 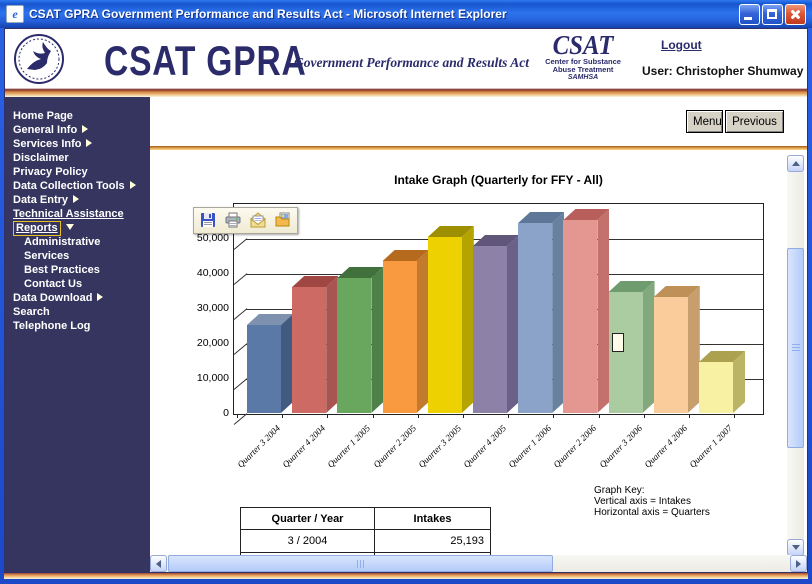 I want to click on minimize-button, so click(x=749, y=14).